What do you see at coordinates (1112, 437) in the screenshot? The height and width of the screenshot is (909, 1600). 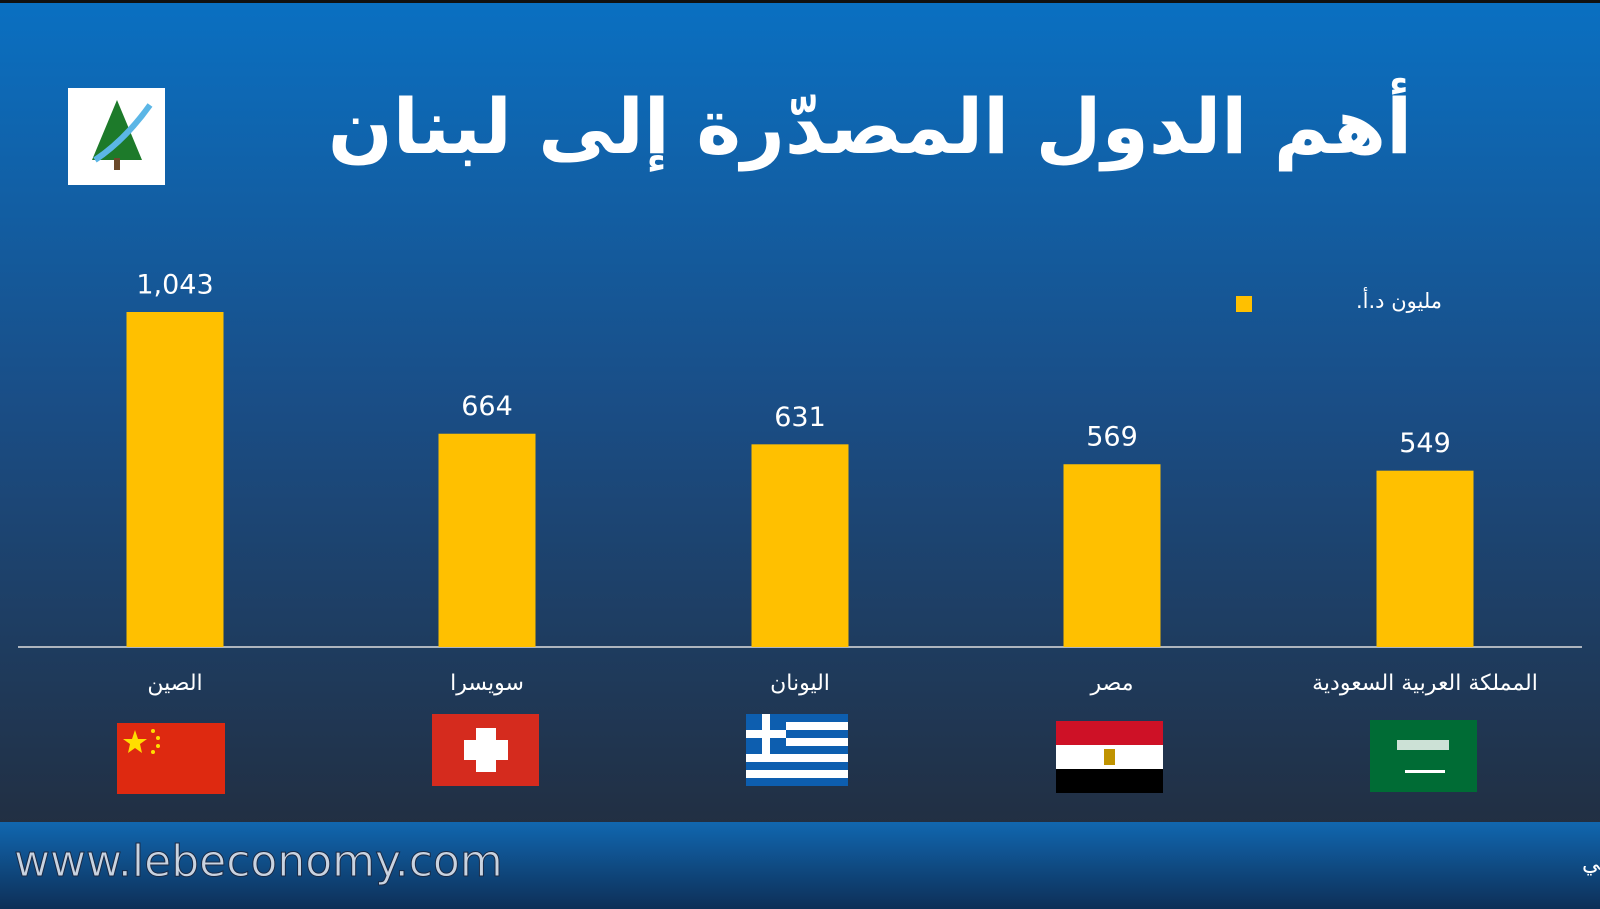 I see `value-label: 569` at bounding box center [1112, 437].